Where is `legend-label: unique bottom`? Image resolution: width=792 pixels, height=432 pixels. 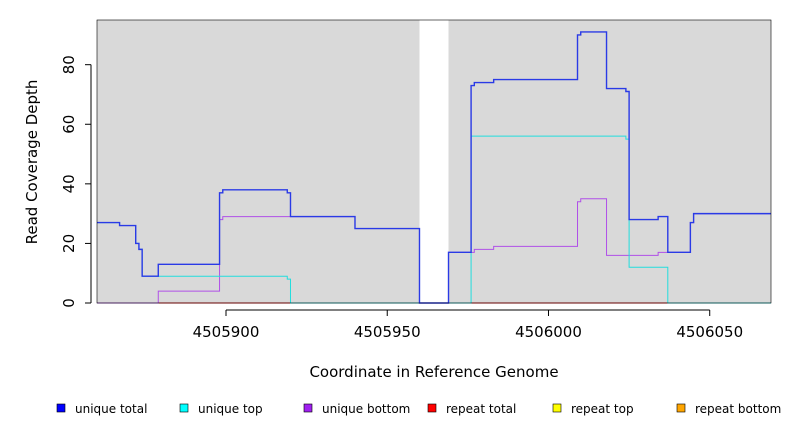
legend-label: unique bottom is located at coordinates (366, 409).